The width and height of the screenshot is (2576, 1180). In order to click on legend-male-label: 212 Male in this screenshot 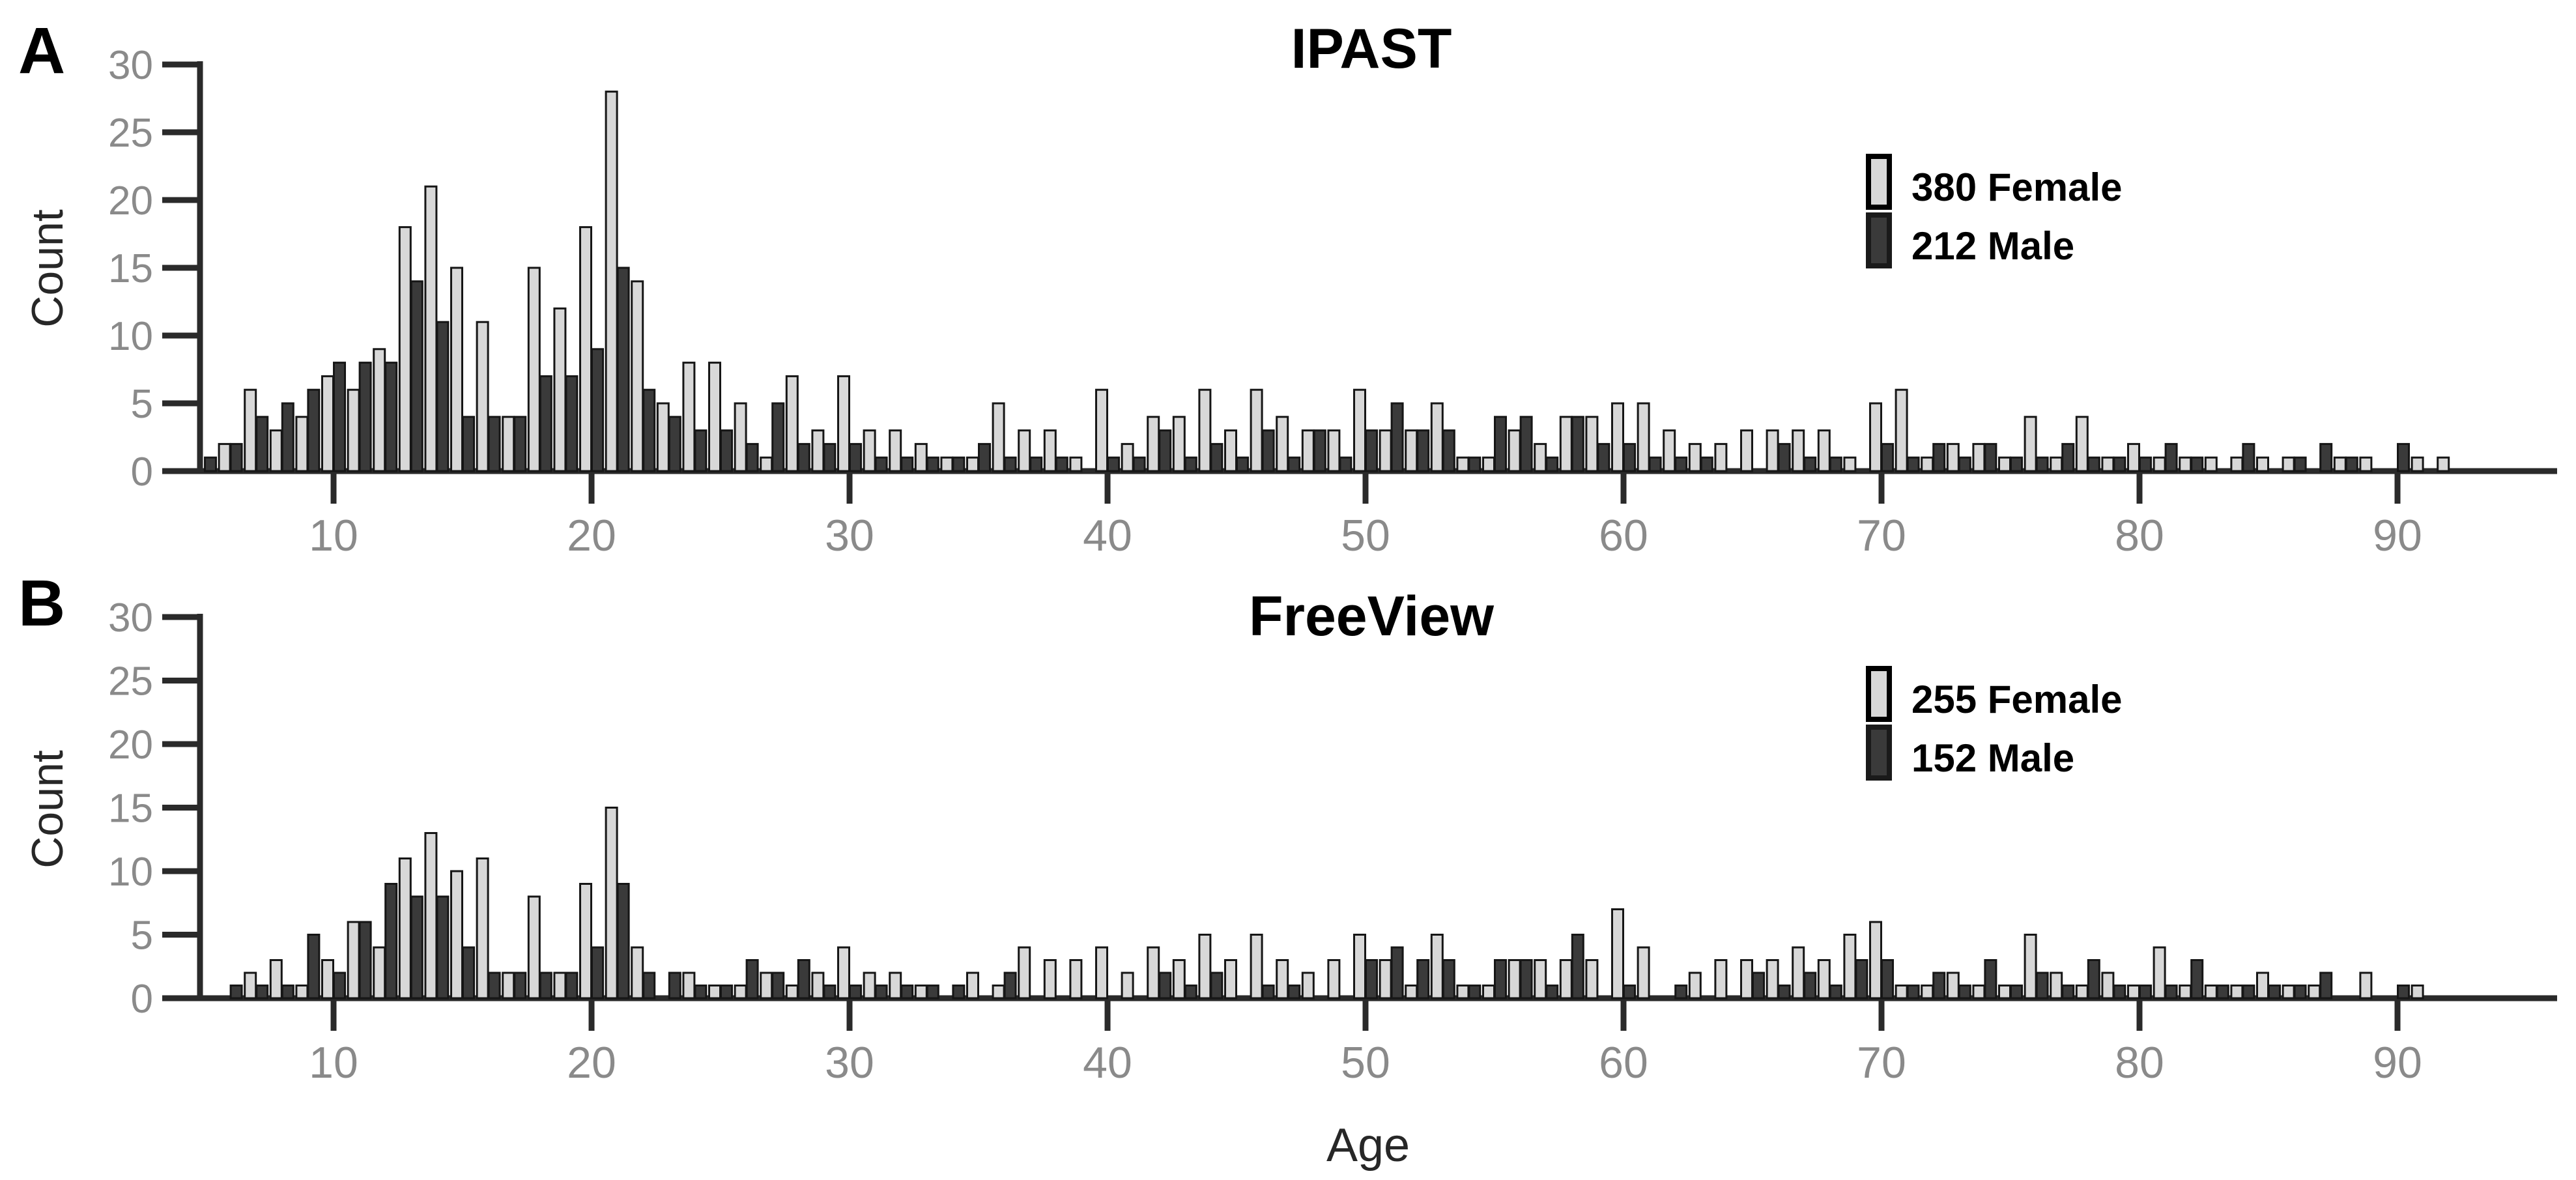, I will do `click(1993, 246)`.